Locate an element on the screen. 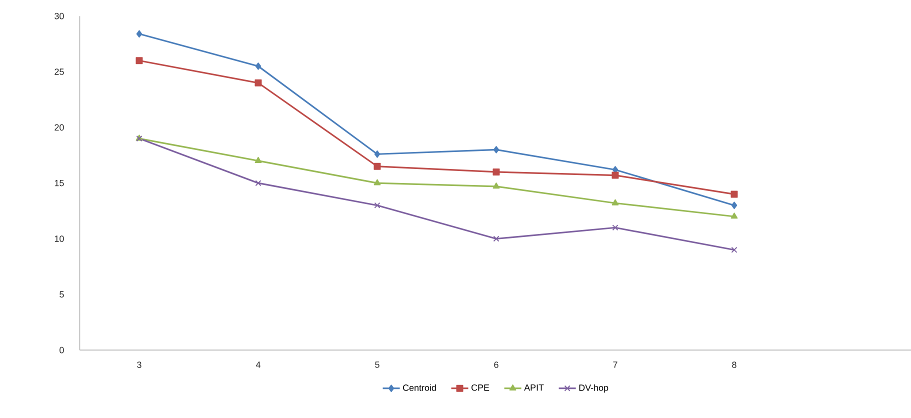 This screenshot has width=911, height=418. y-tick-label: 20 is located at coordinates (59, 127).